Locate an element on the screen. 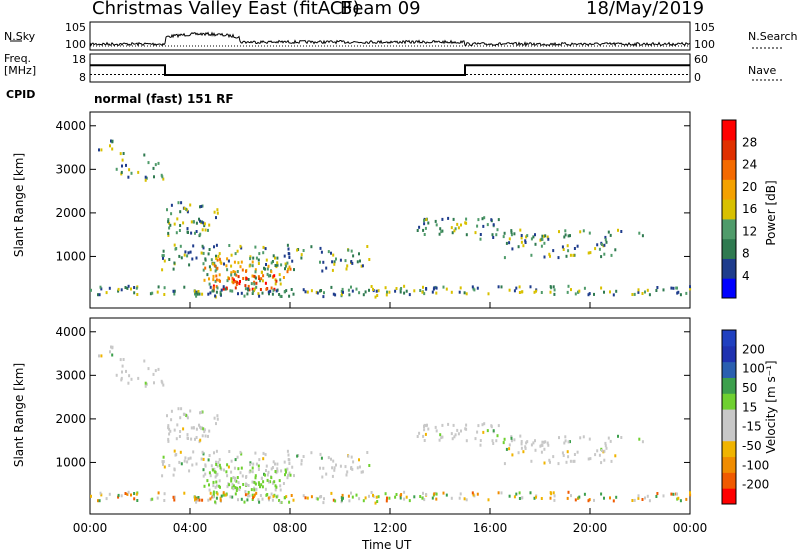  power-colorbar-tick: 8 is located at coordinates (746, 254).